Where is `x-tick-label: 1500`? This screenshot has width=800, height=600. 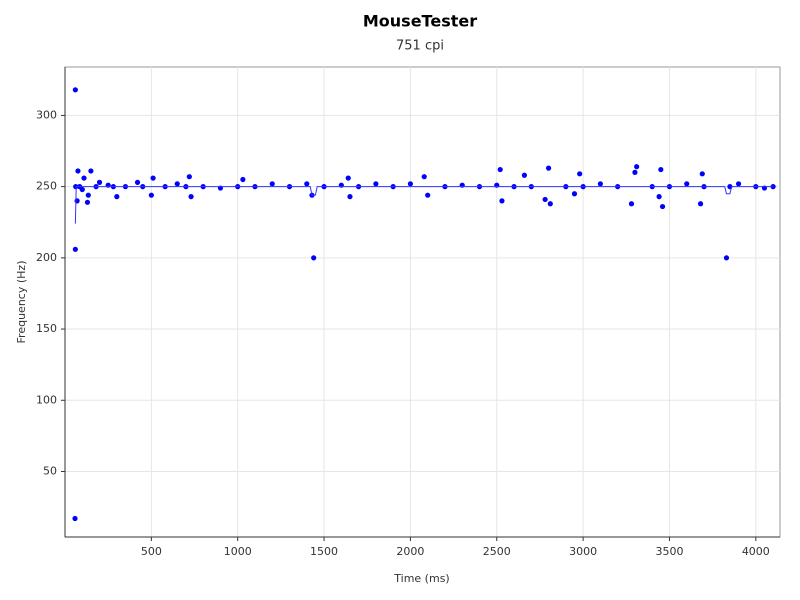 x-tick-label: 1500 is located at coordinates (324, 551).